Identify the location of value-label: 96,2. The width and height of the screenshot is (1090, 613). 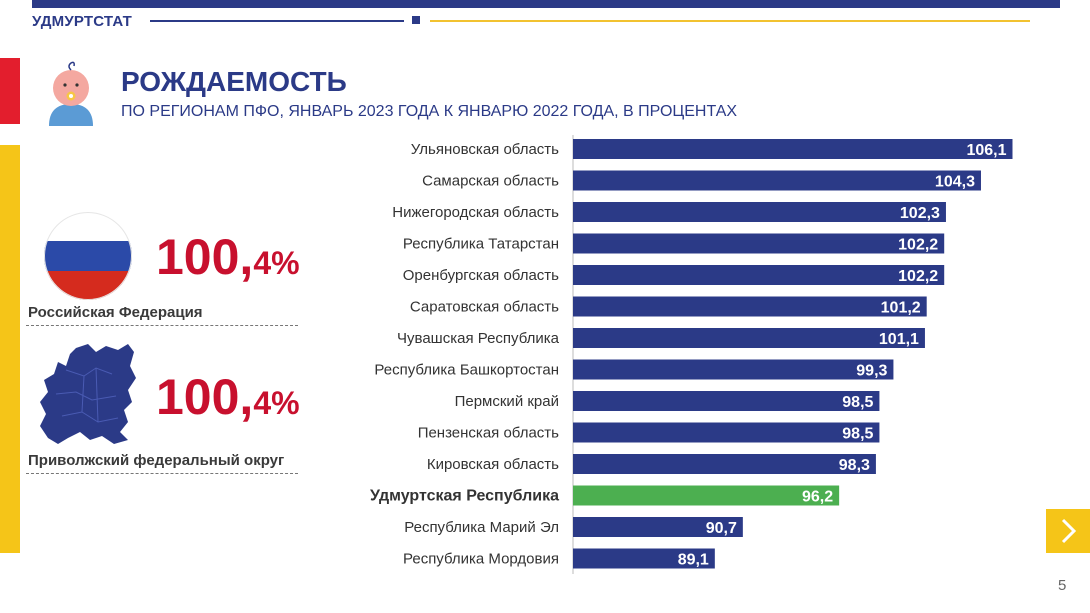
(817, 497).